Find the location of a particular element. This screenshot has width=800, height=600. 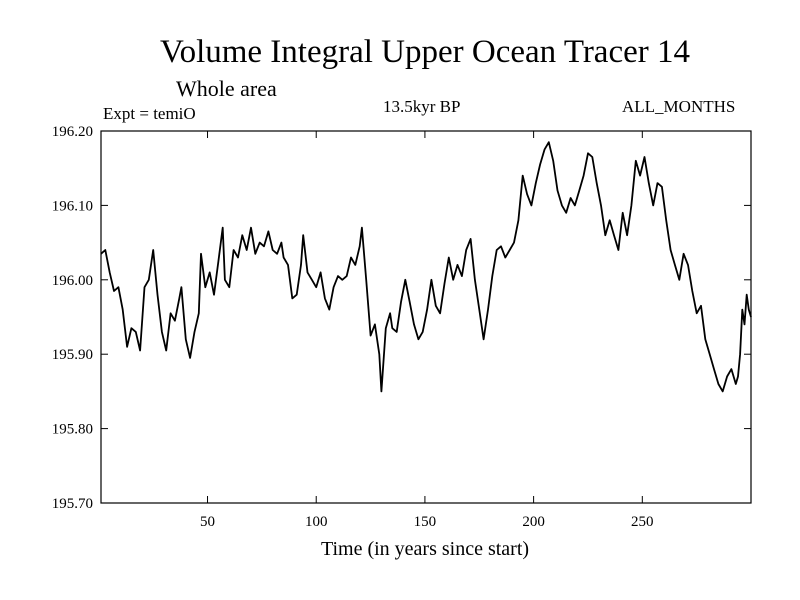

experiment-label: Expt = temiO is located at coordinates (149, 113).